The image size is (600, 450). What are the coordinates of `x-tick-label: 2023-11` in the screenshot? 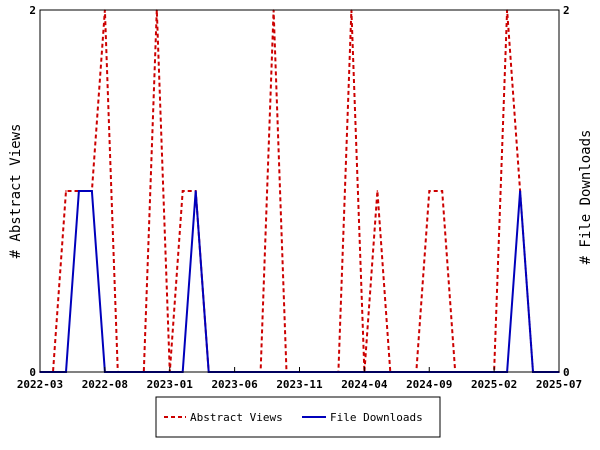 It's located at (299, 384).